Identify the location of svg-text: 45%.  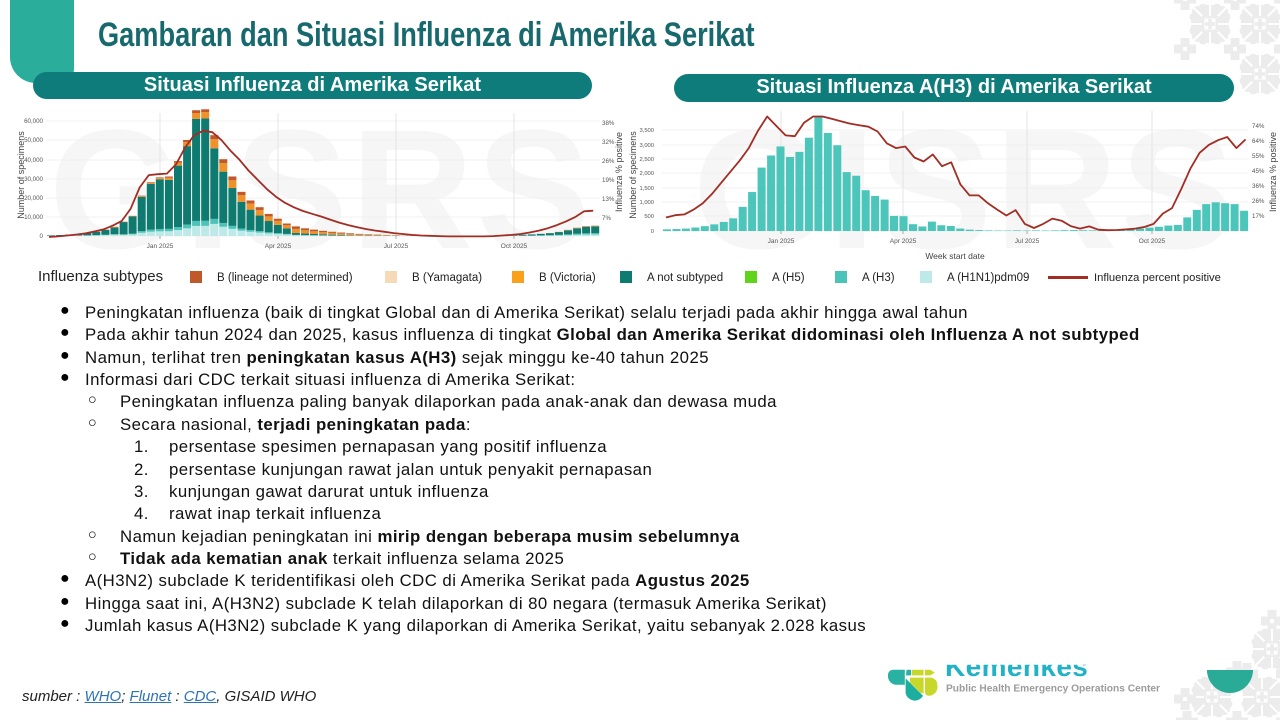
(1258, 171).